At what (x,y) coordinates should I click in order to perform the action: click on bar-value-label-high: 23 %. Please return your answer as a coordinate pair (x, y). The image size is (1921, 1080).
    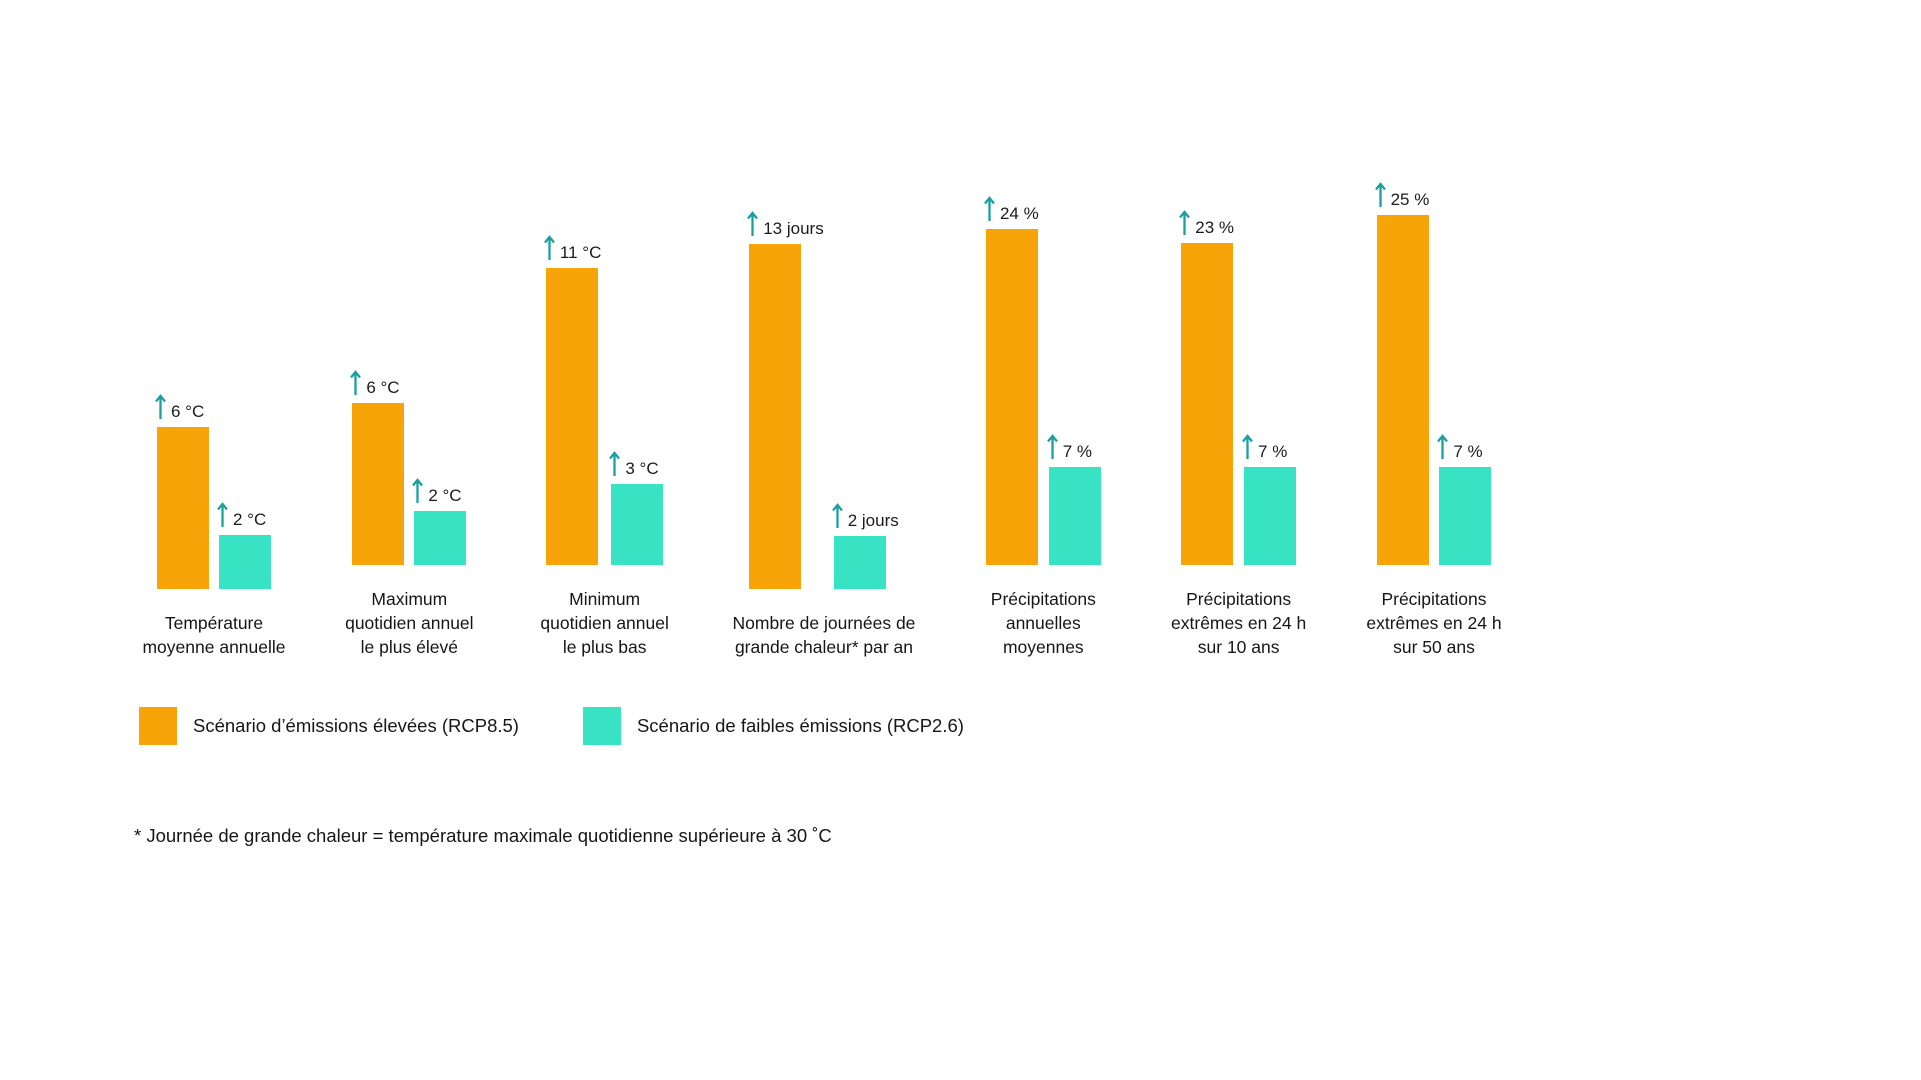
    Looking at the image, I should click on (1206, 223).